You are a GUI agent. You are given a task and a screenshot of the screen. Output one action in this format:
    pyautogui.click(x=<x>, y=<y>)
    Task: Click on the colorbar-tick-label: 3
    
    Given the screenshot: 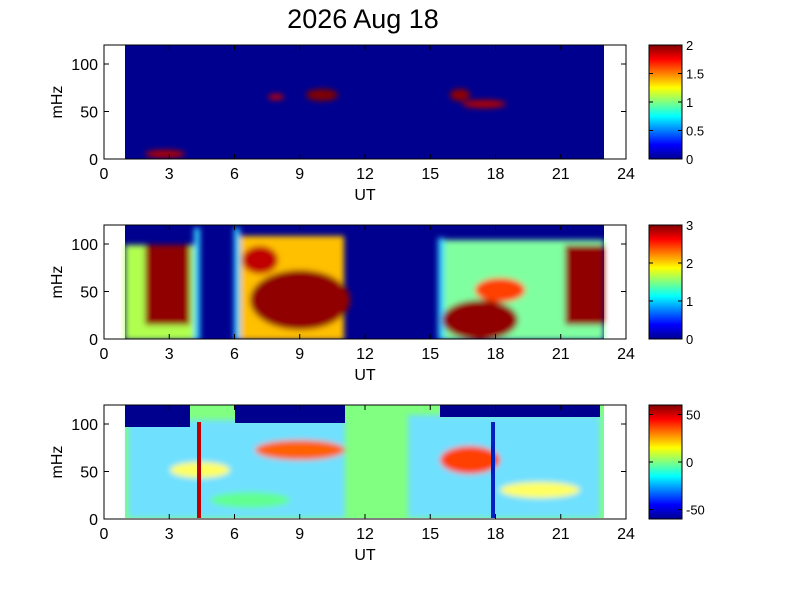 What is the action you would take?
    pyautogui.click(x=689, y=225)
    